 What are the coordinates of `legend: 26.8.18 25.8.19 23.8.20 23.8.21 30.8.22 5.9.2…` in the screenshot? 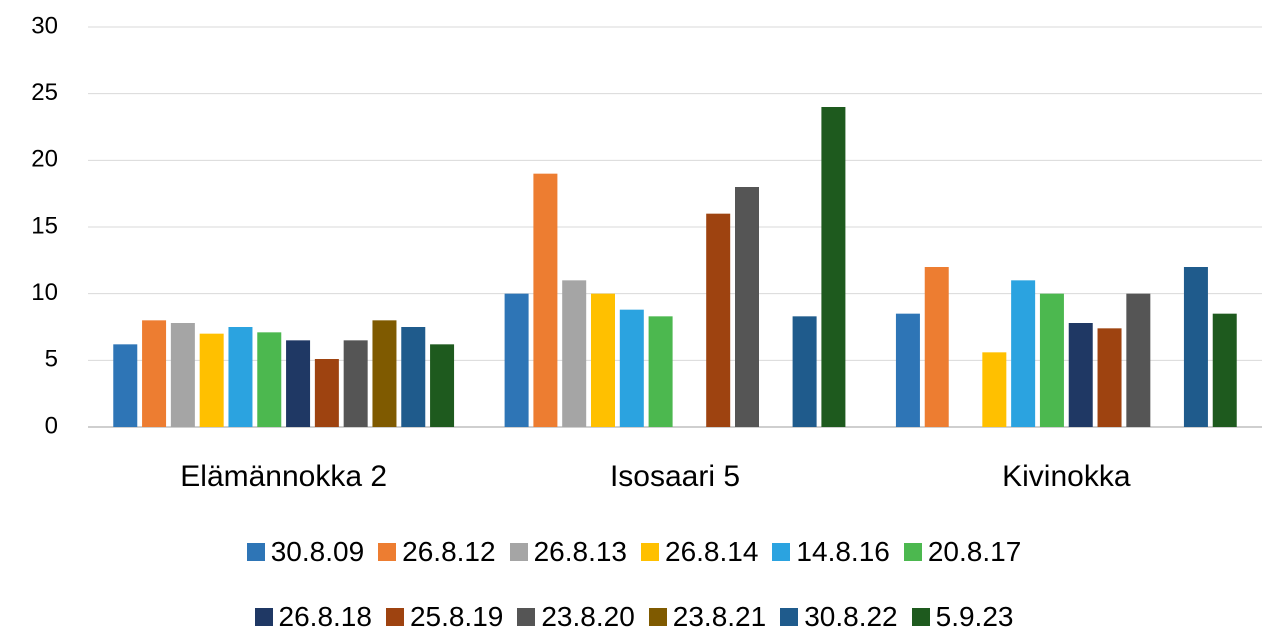 It's located at (634, 617).